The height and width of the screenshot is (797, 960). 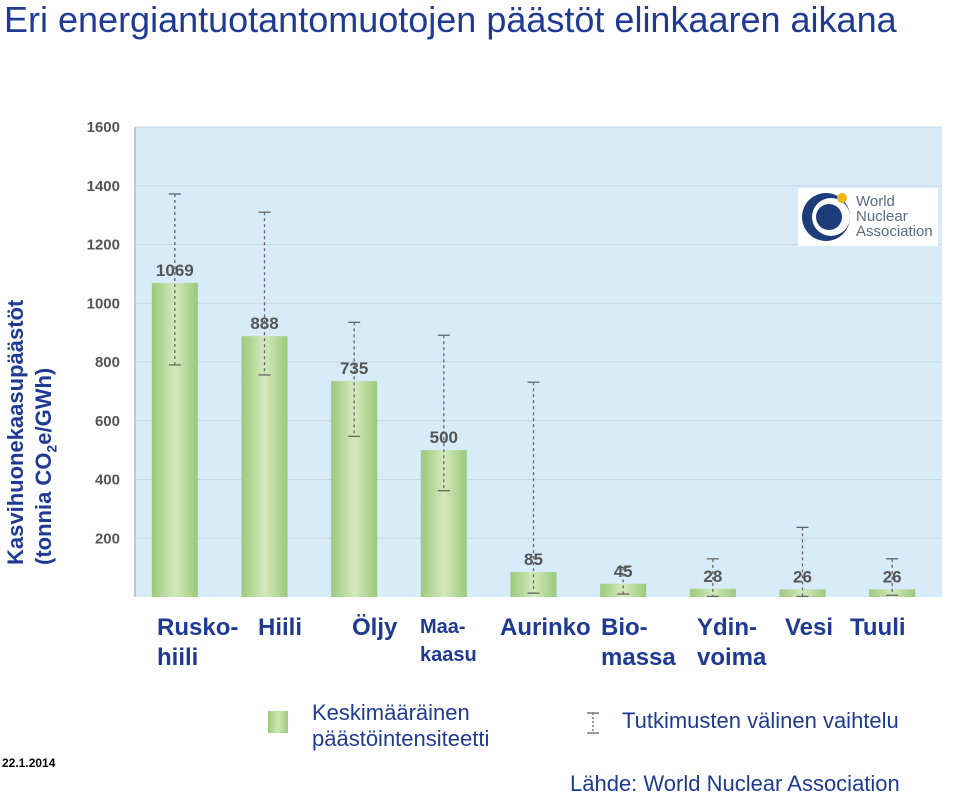 I want to click on y-tick-label: 400, so click(x=107, y=480).